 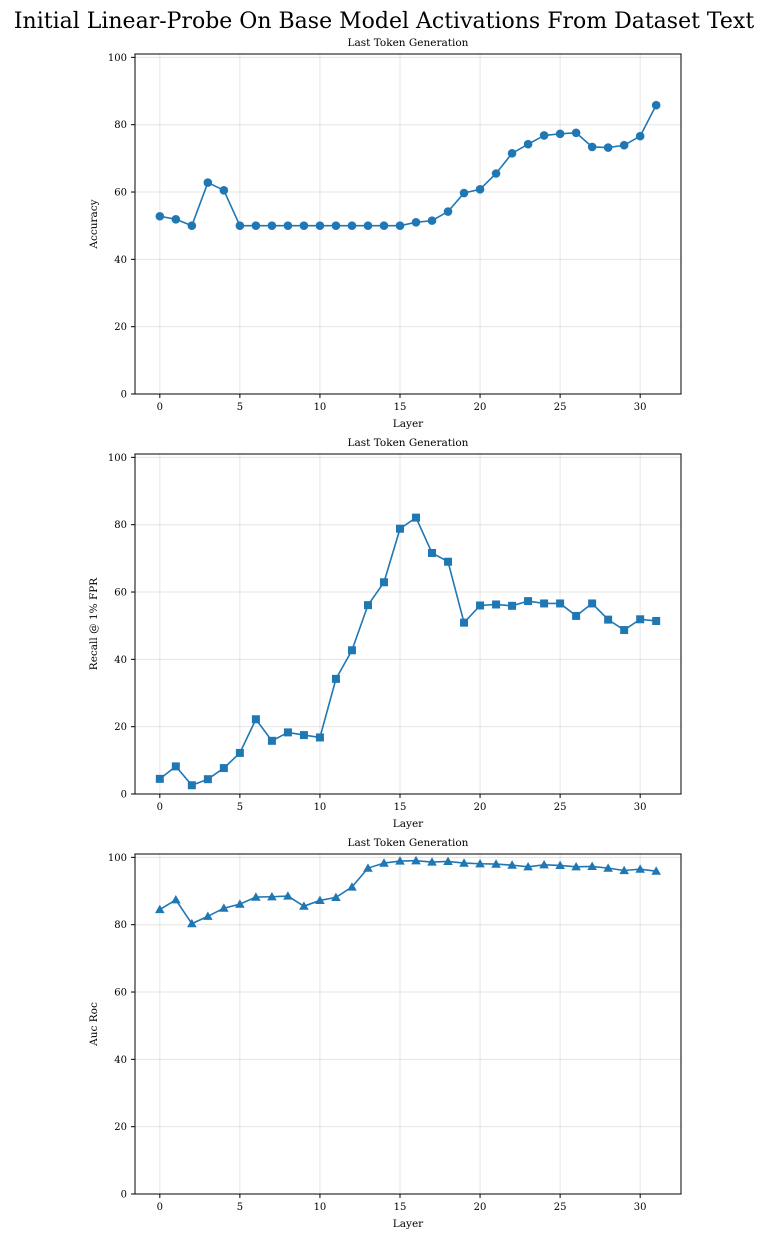 I want to click on y-tick-label: 60, so click(x=120, y=993).